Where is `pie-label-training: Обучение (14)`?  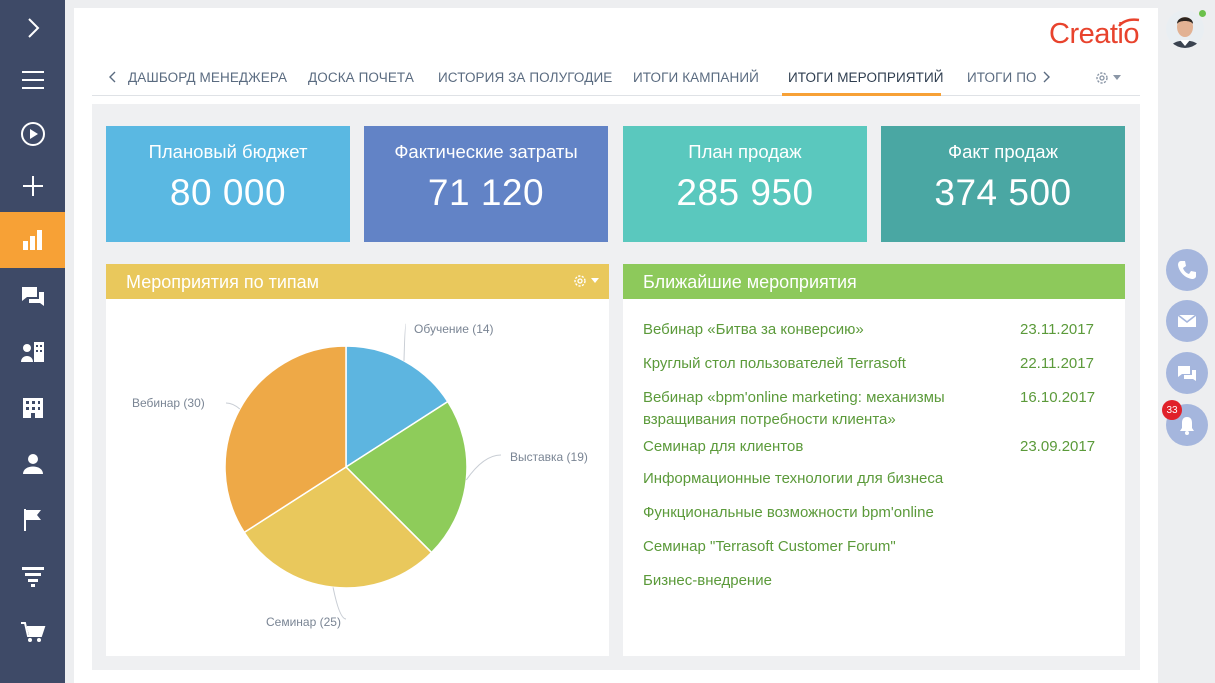 pie-label-training: Обучение (14) is located at coordinates (454, 329).